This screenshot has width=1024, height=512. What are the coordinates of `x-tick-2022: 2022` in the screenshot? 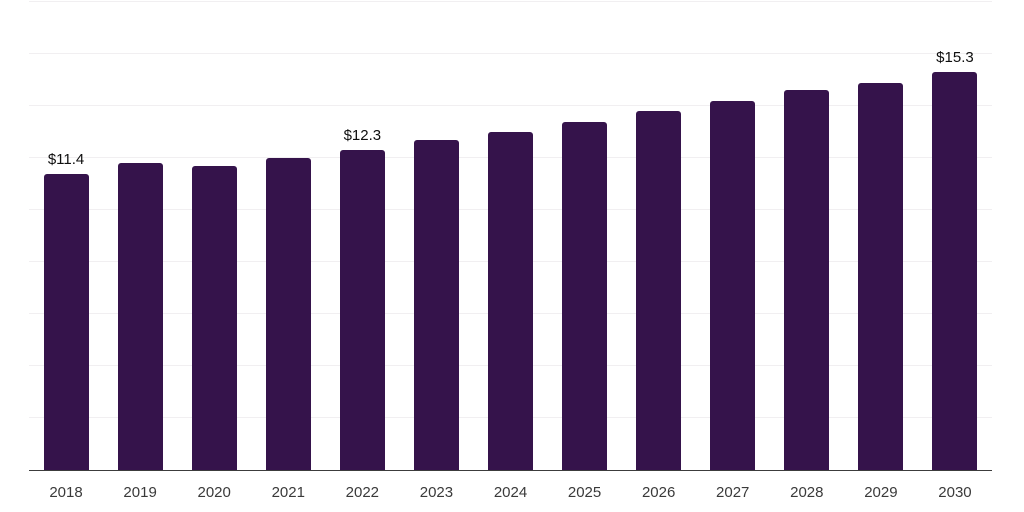 It's located at (362, 492).